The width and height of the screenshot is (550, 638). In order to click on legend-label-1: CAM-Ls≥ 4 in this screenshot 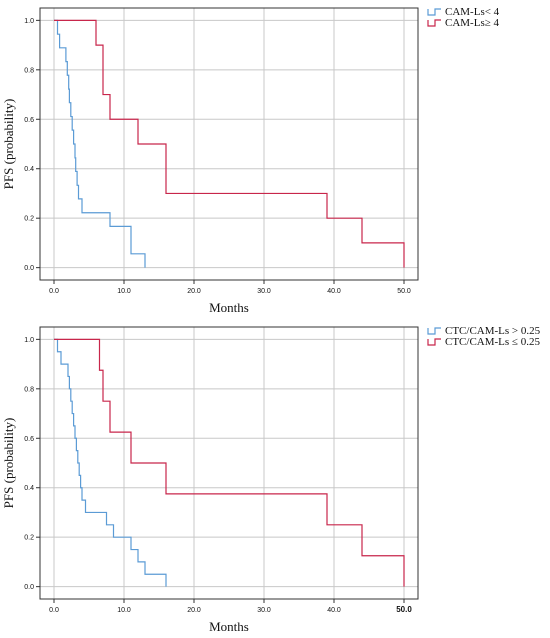, I will do `click(472, 23)`.